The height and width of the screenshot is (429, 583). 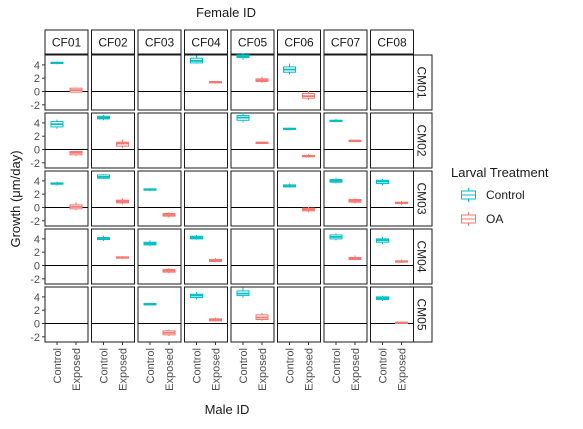 I want to click on col-strip-label: CF05, so click(x=253, y=43).